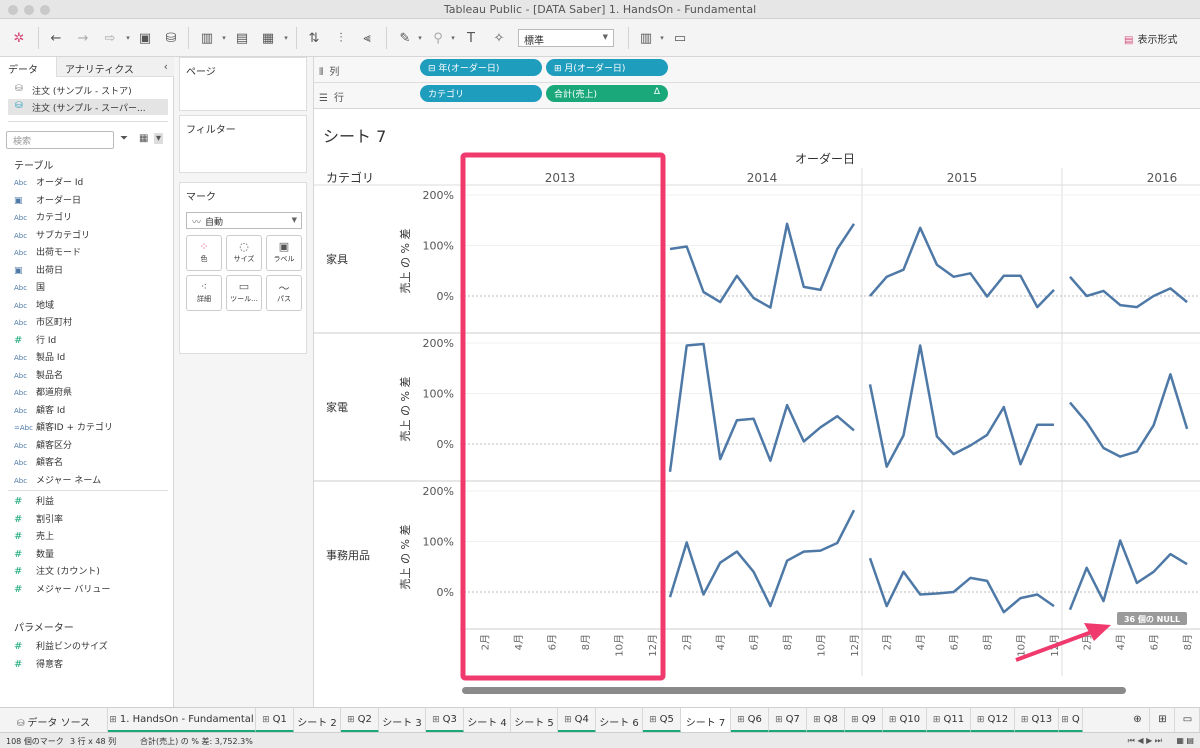  I want to click on new-datasource-icon: ⛁, so click(171, 38).